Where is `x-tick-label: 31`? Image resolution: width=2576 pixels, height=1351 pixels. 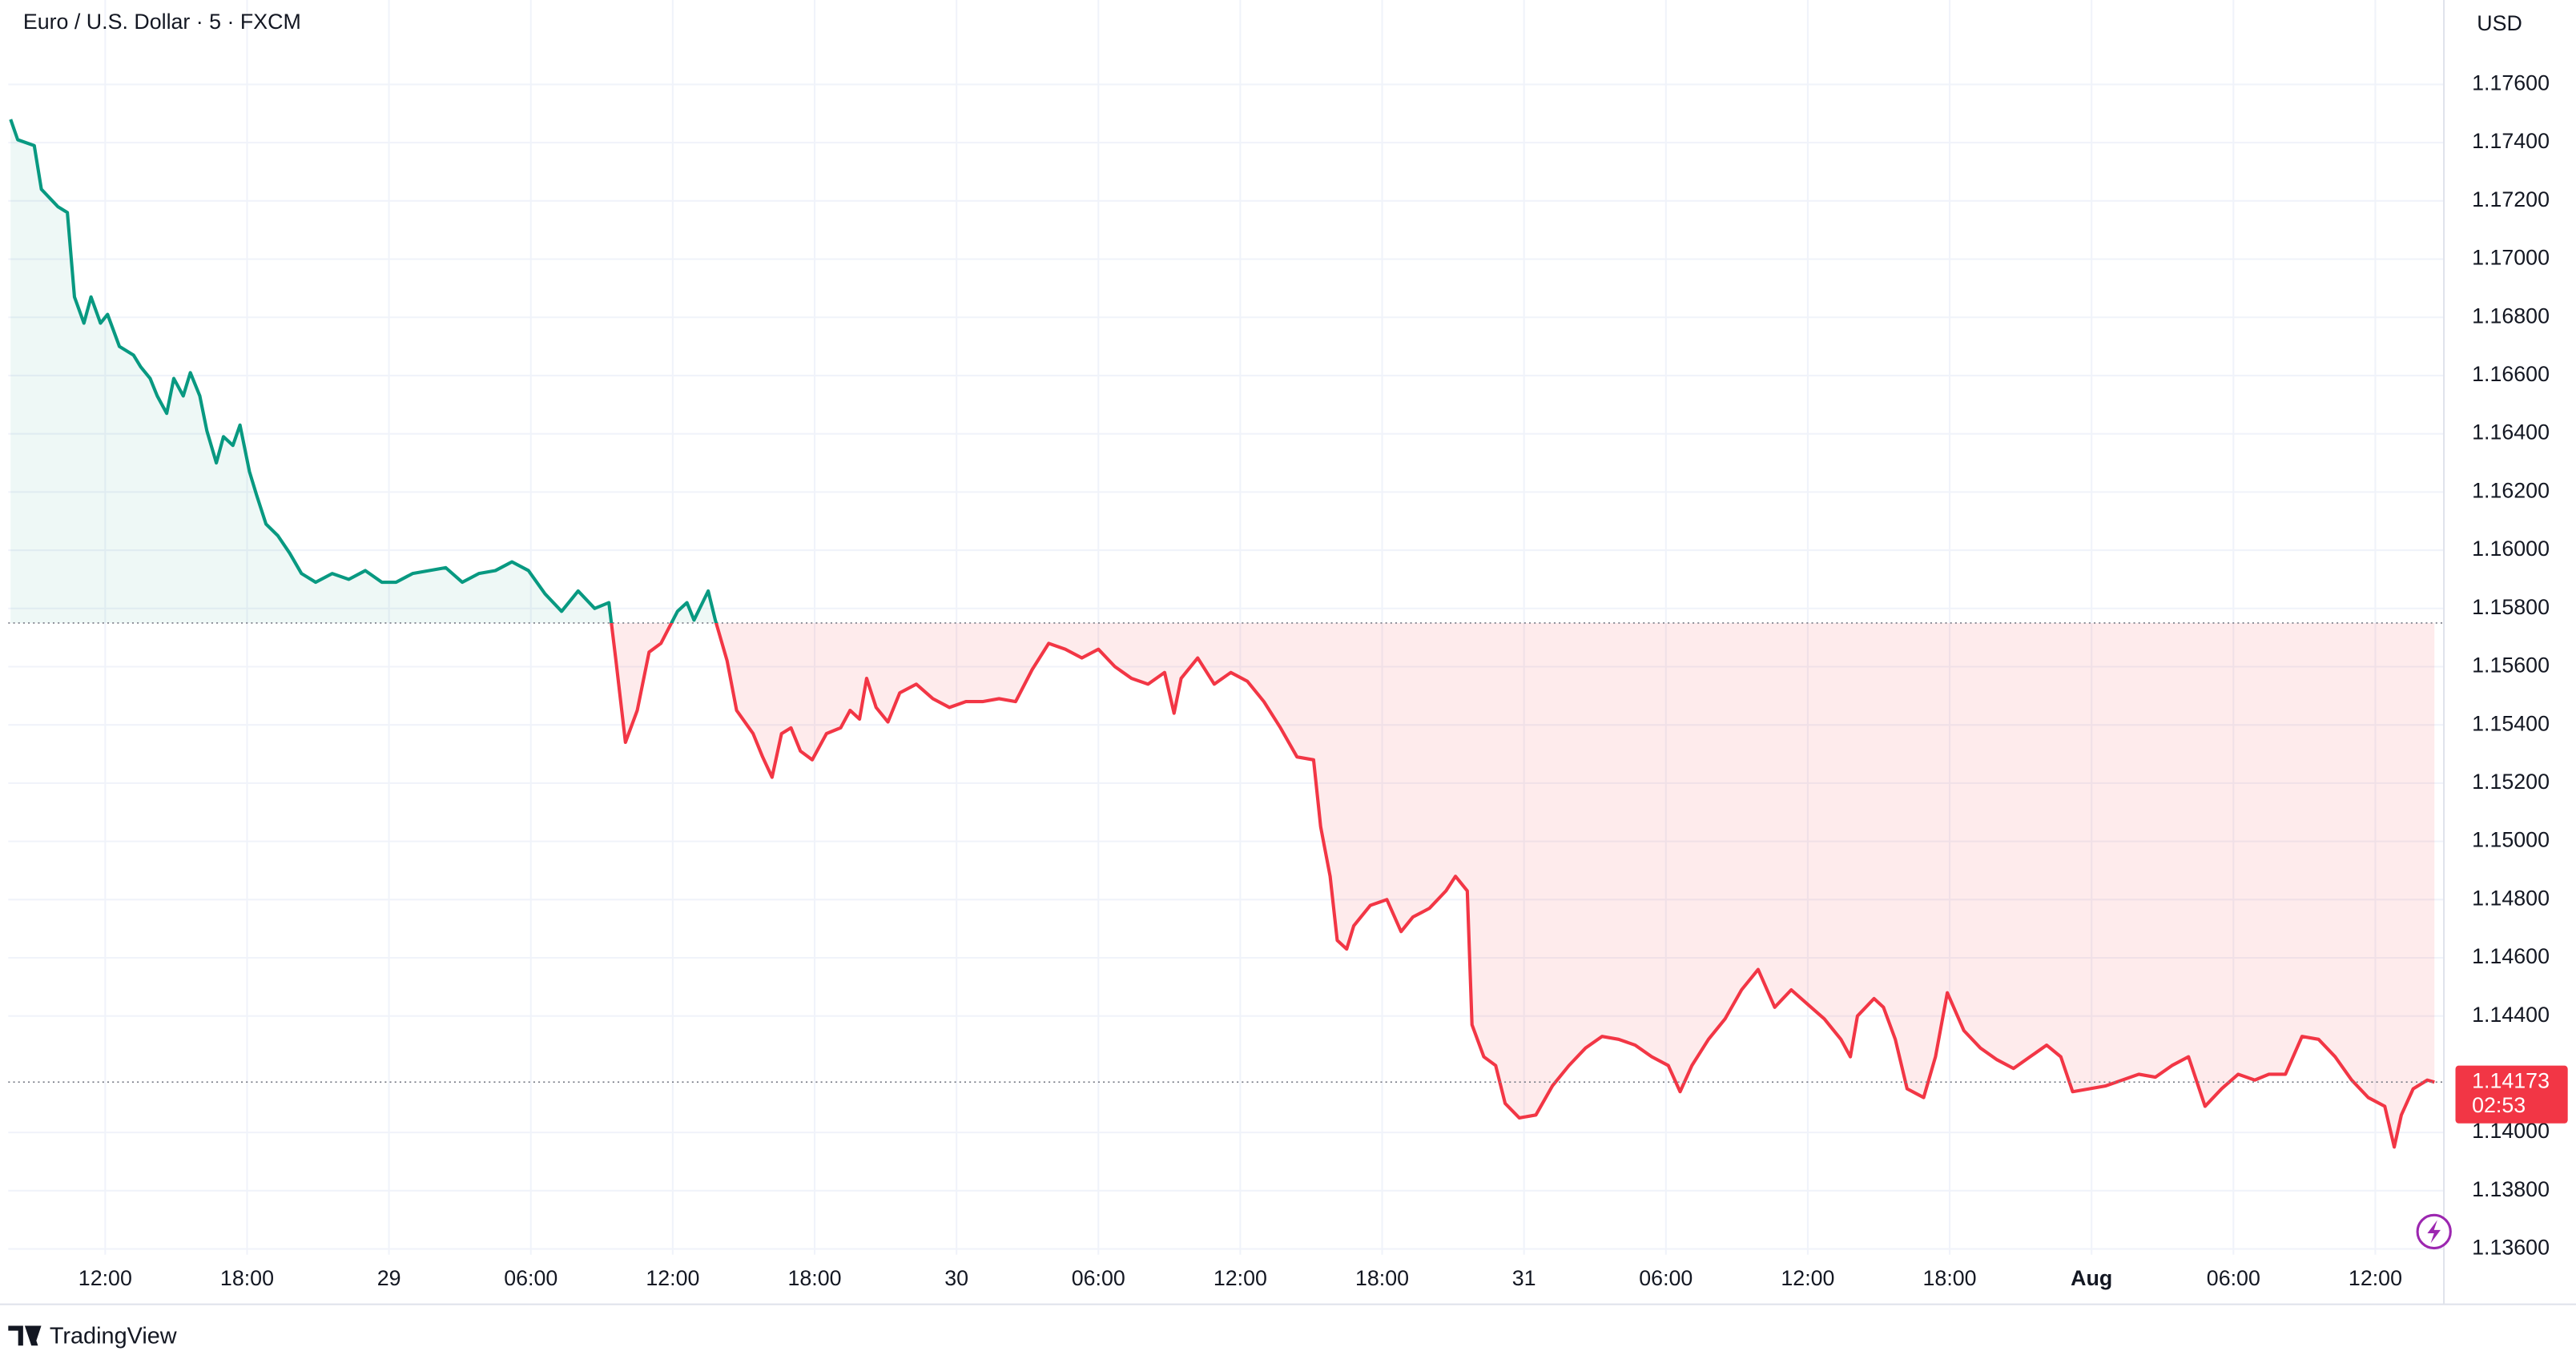 x-tick-label: 31 is located at coordinates (1524, 1278).